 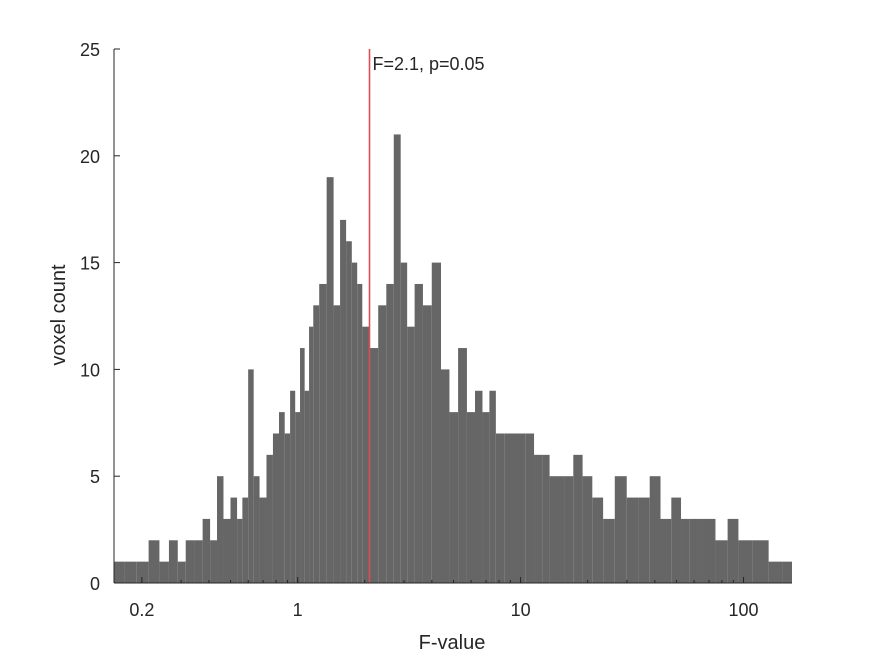 What do you see at coordinates (90, 50) in the screenshot?
I see `y-tick-label: 25` at bounding box center [90, 50].